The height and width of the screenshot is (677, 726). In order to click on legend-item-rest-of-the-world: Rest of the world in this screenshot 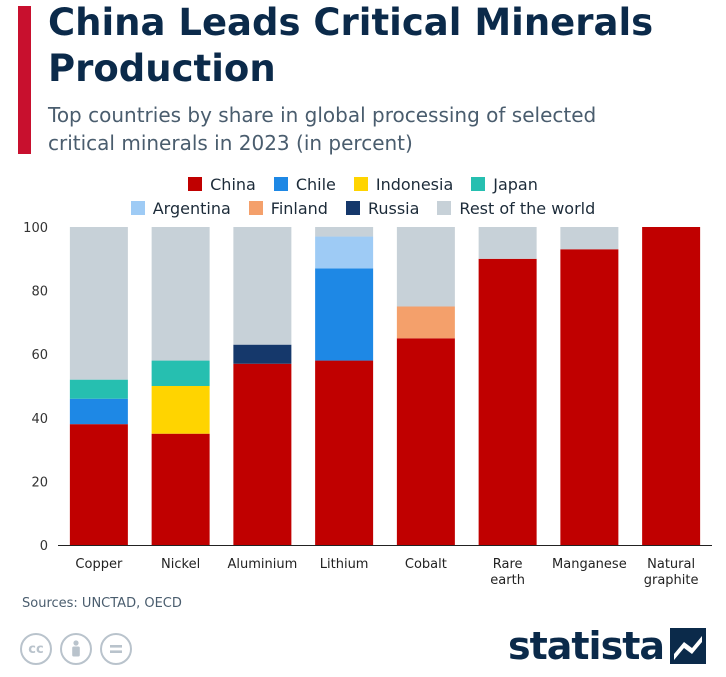, I will do `click(516, 208)`.